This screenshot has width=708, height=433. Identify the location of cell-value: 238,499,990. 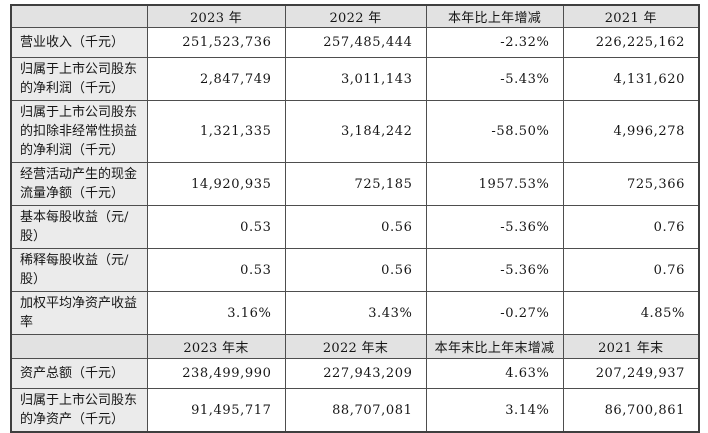
(216, 373).